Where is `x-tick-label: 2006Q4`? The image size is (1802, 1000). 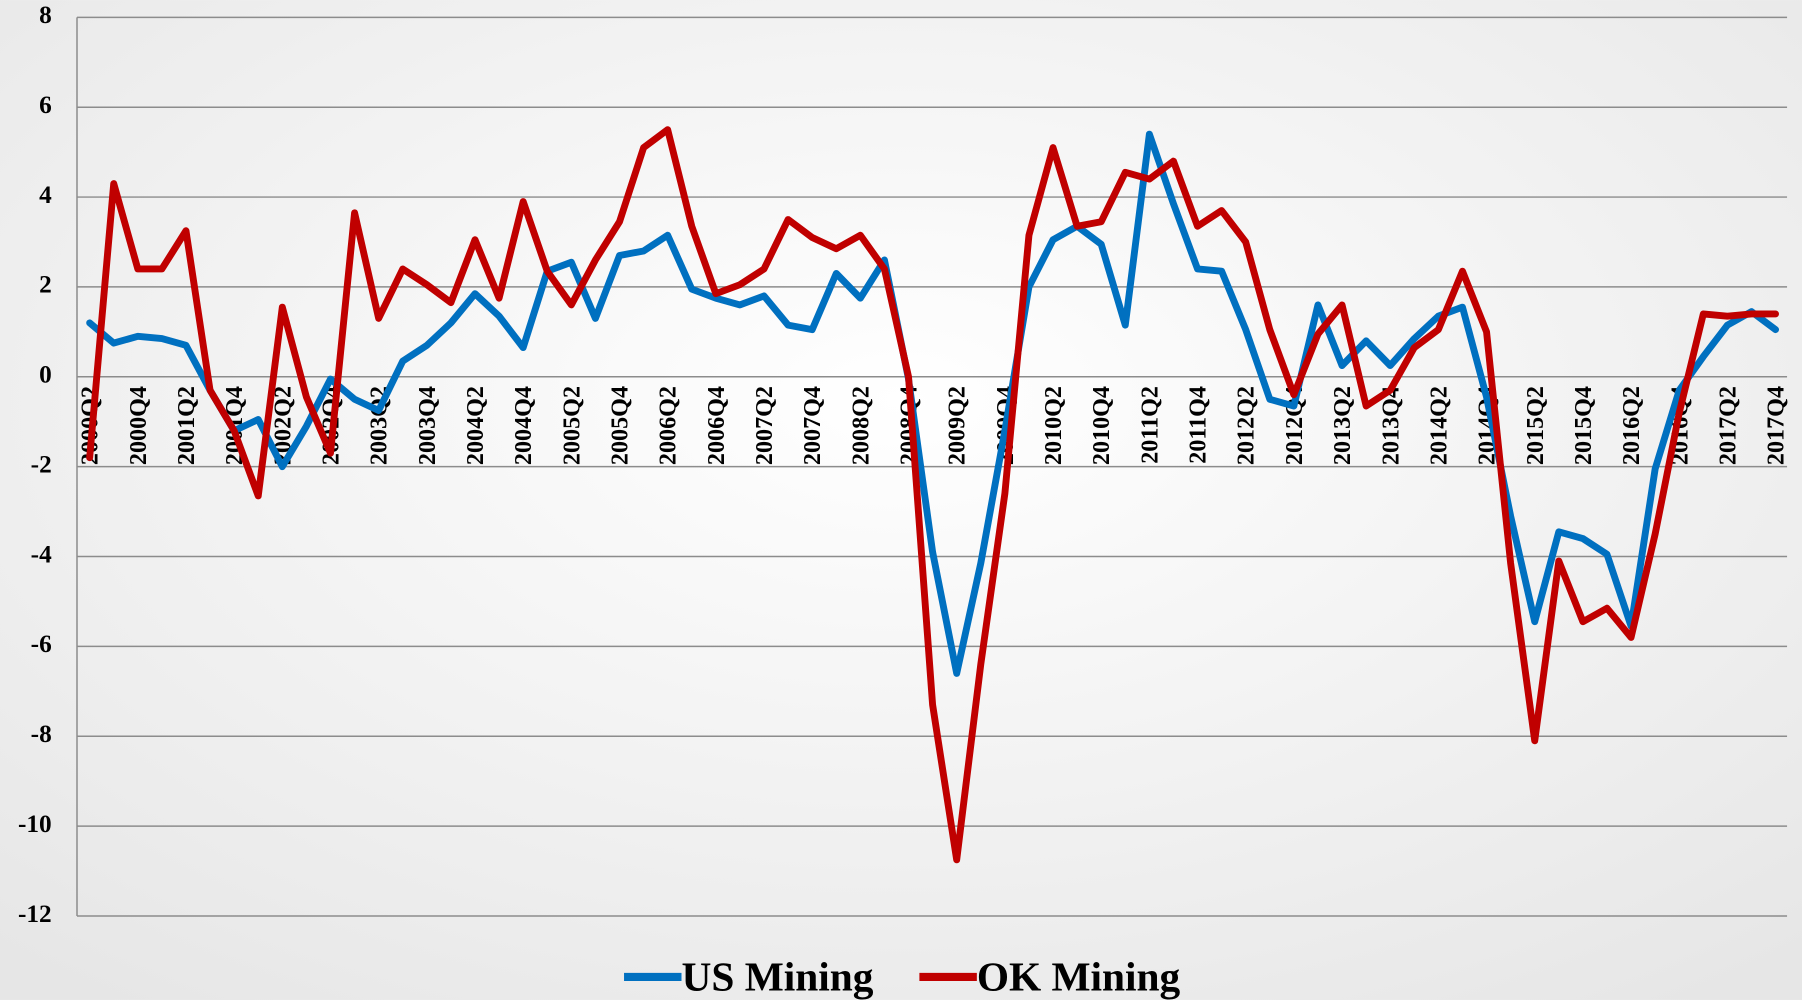 x-tick-label: 2006Q4 is located at coordinates (716, 425).